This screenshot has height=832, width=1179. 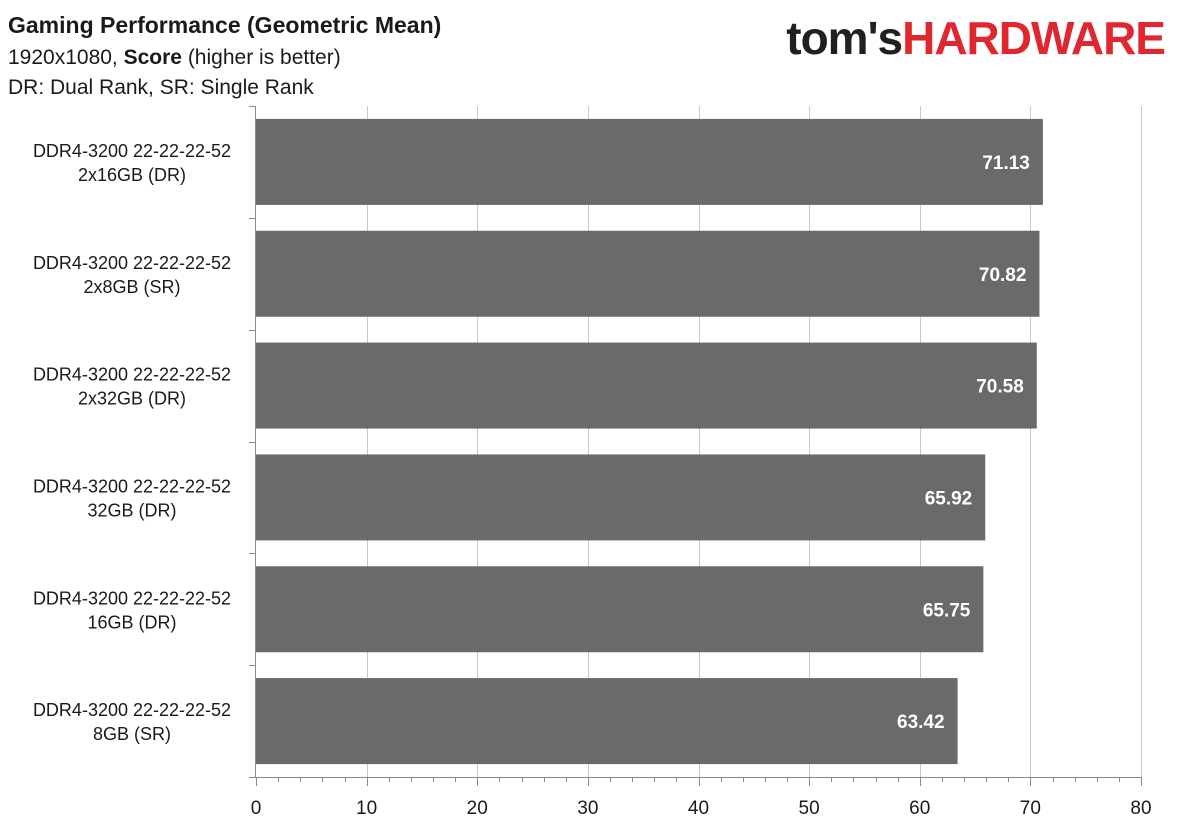 What do you see at coordinates (132, 610) in the screenshot?
I see `category-label-4: DDR4-3200 22-22-22-52 16GB (DR)` at bounding box center [132, 610].